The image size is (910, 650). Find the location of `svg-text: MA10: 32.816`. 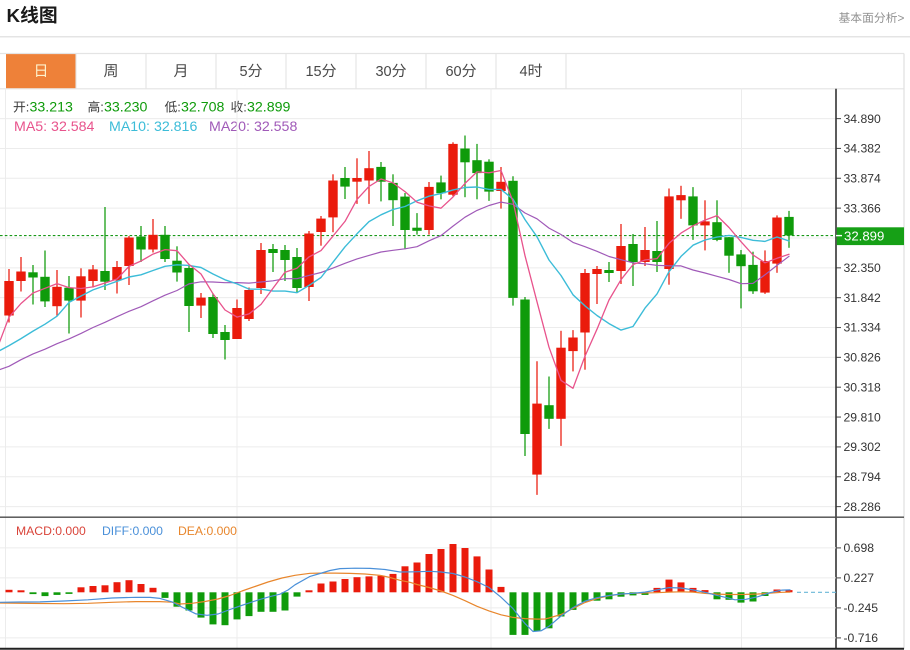

svg-text: MA10: 32.816 is located at coordinates (153, 127).